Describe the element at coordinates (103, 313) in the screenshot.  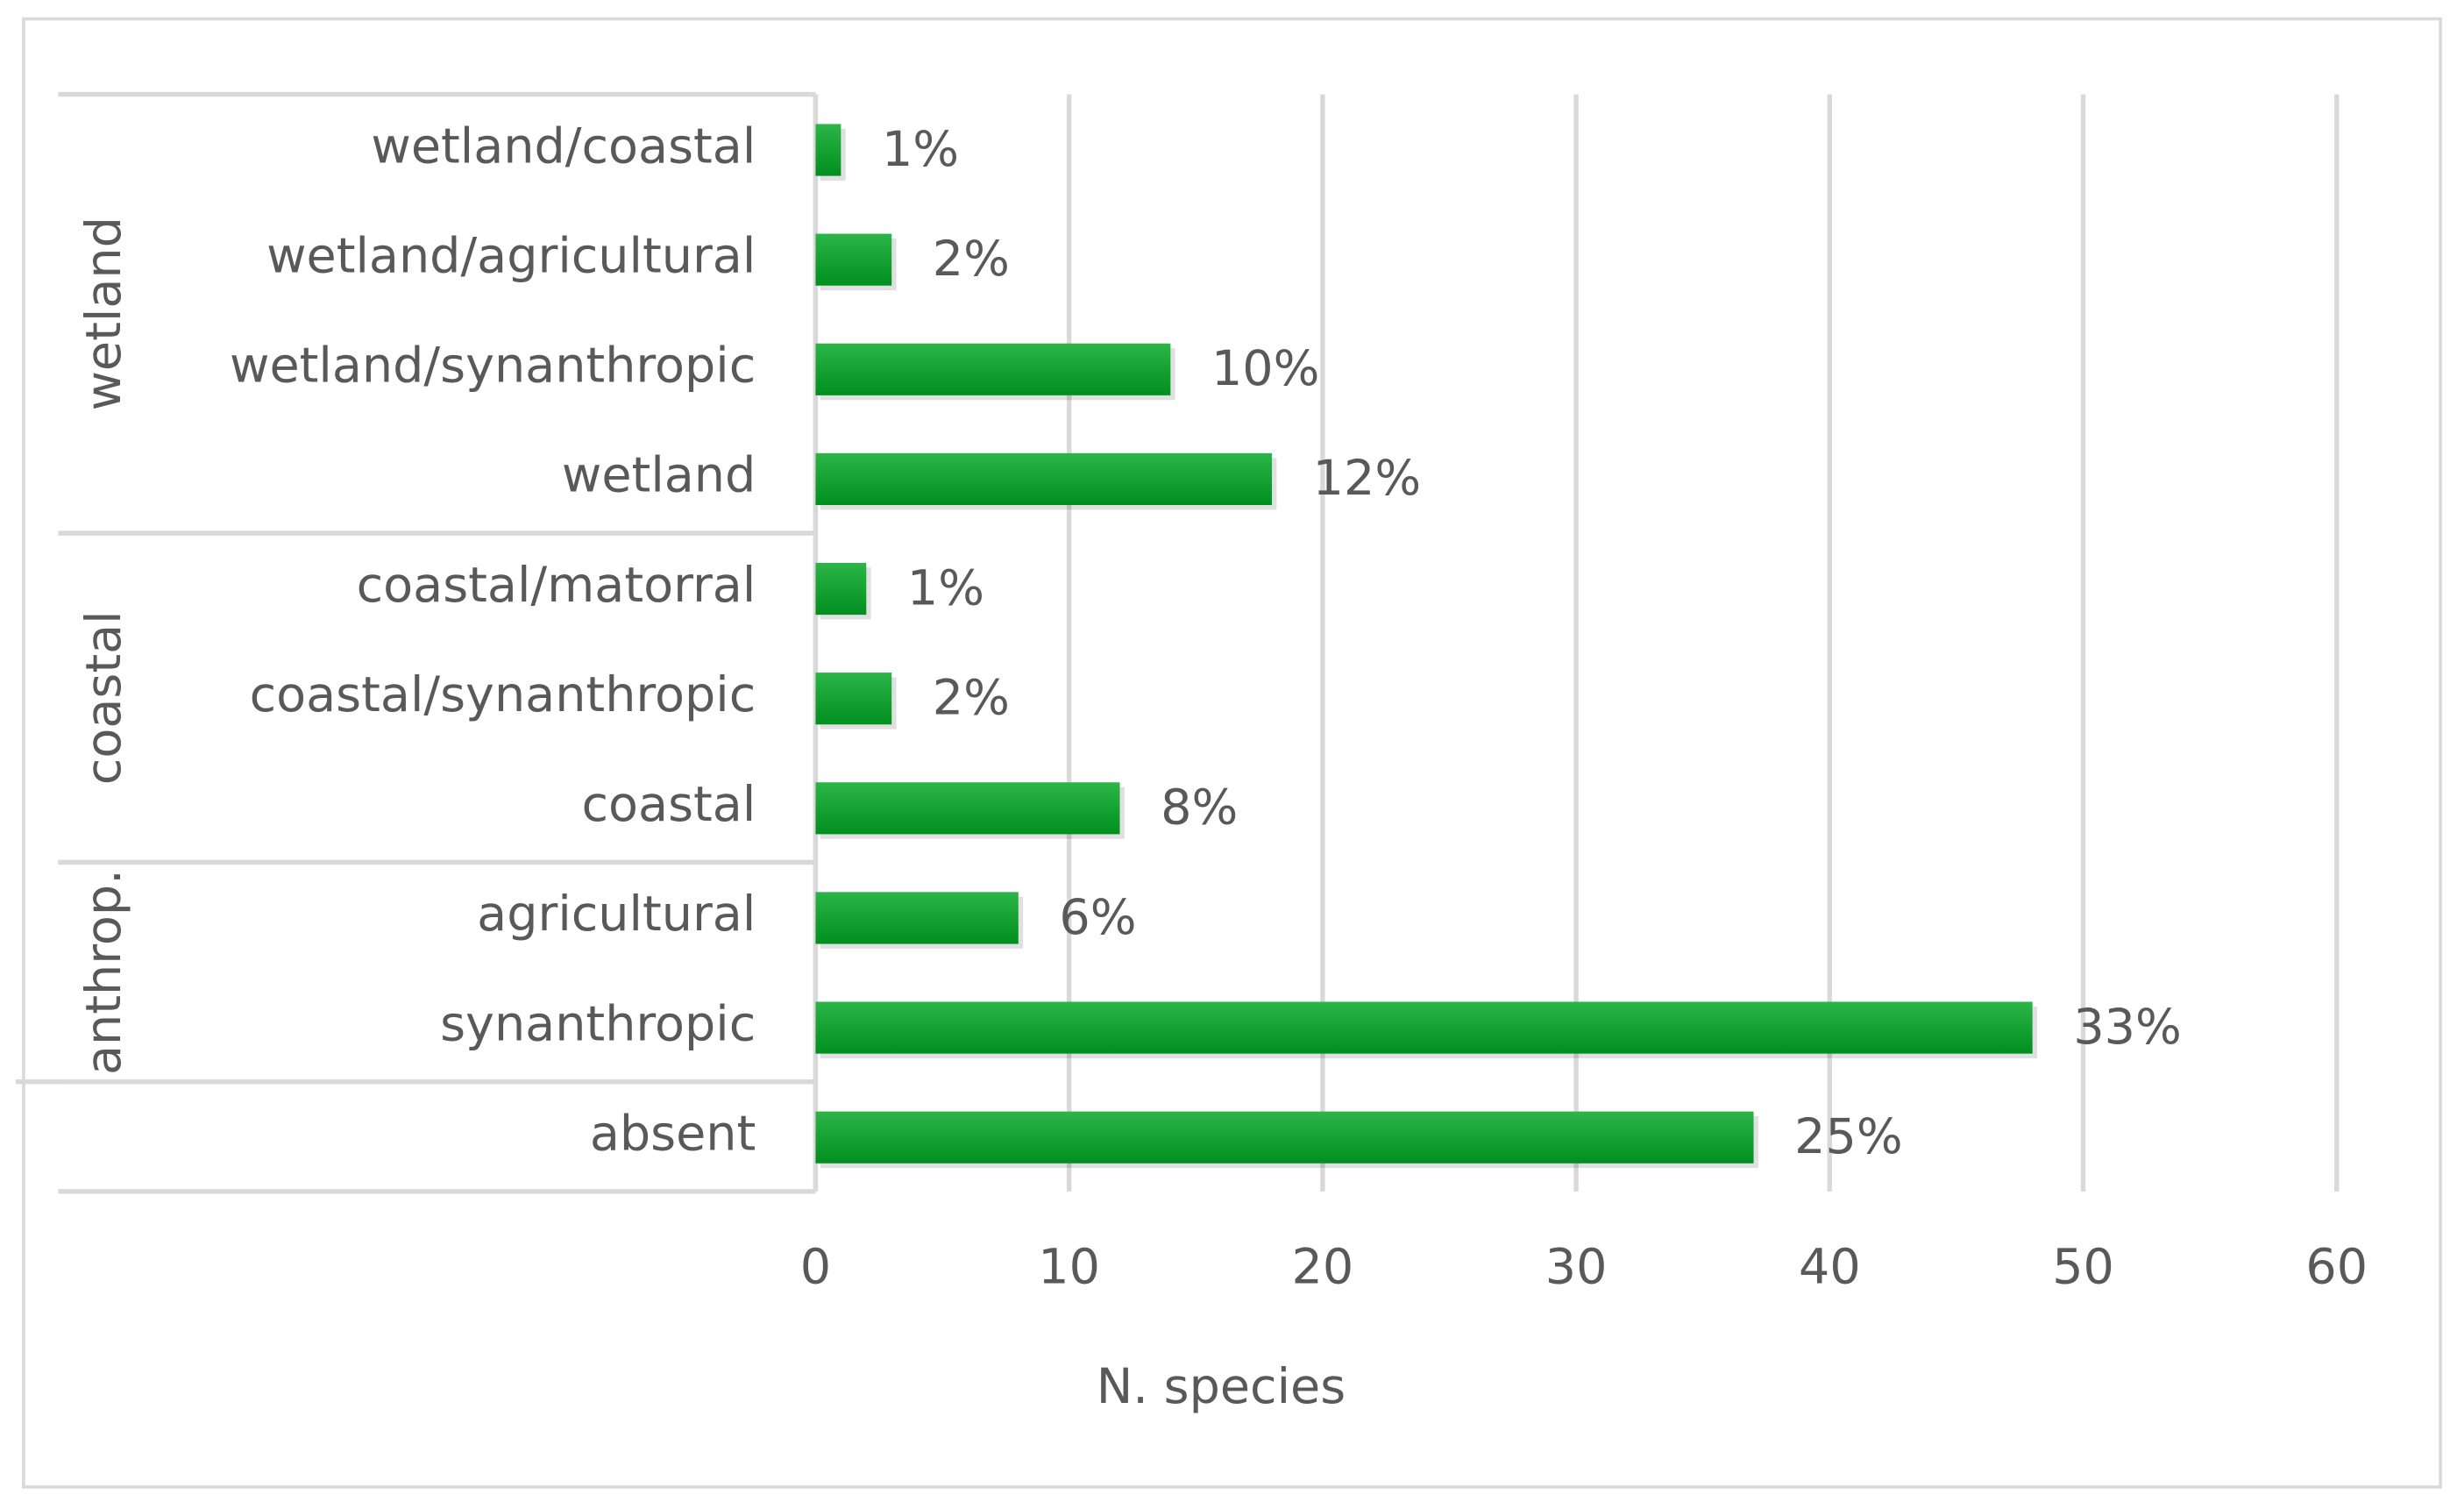
I see `group-label: wetland` at that location.